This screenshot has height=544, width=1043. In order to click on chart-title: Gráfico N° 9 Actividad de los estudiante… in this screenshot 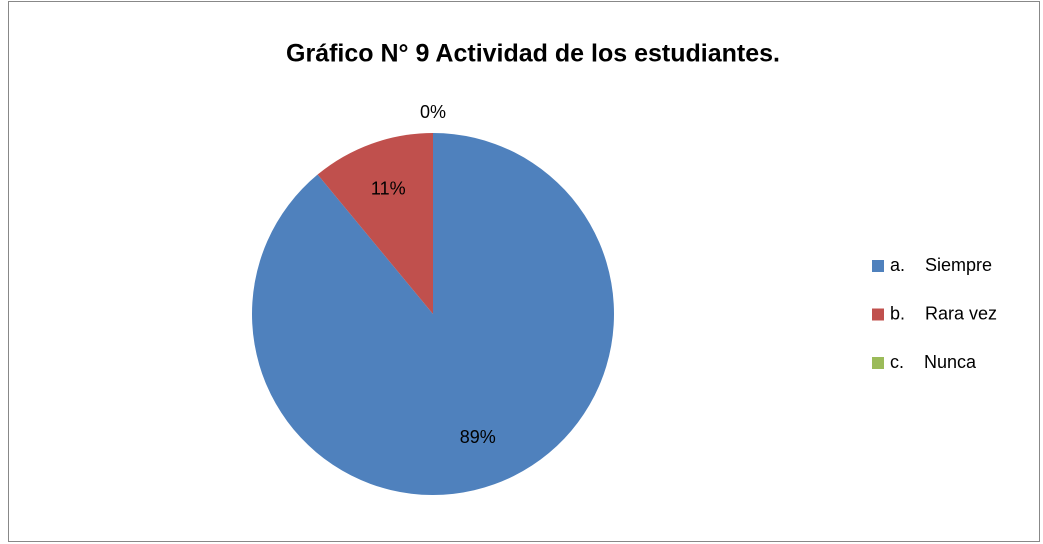, I will do `click(533, 54)`.